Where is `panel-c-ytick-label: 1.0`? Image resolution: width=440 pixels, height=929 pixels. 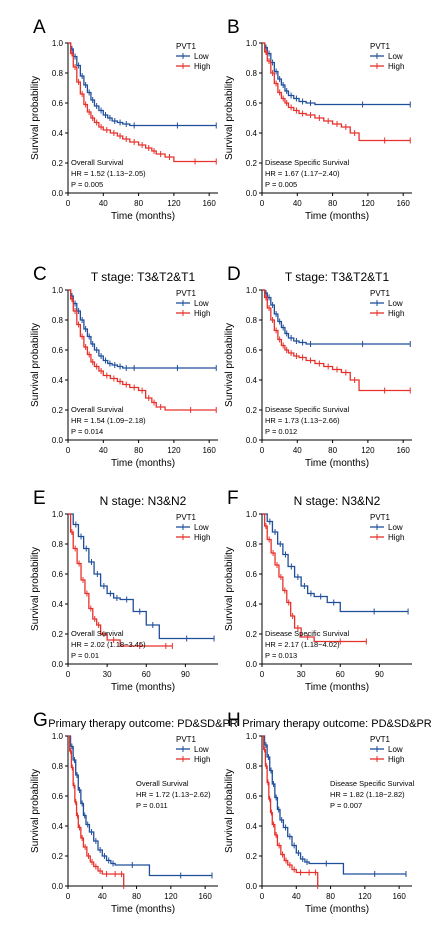
panel-c-ytick-label: 1.0 is located at coordinates (58, 290).